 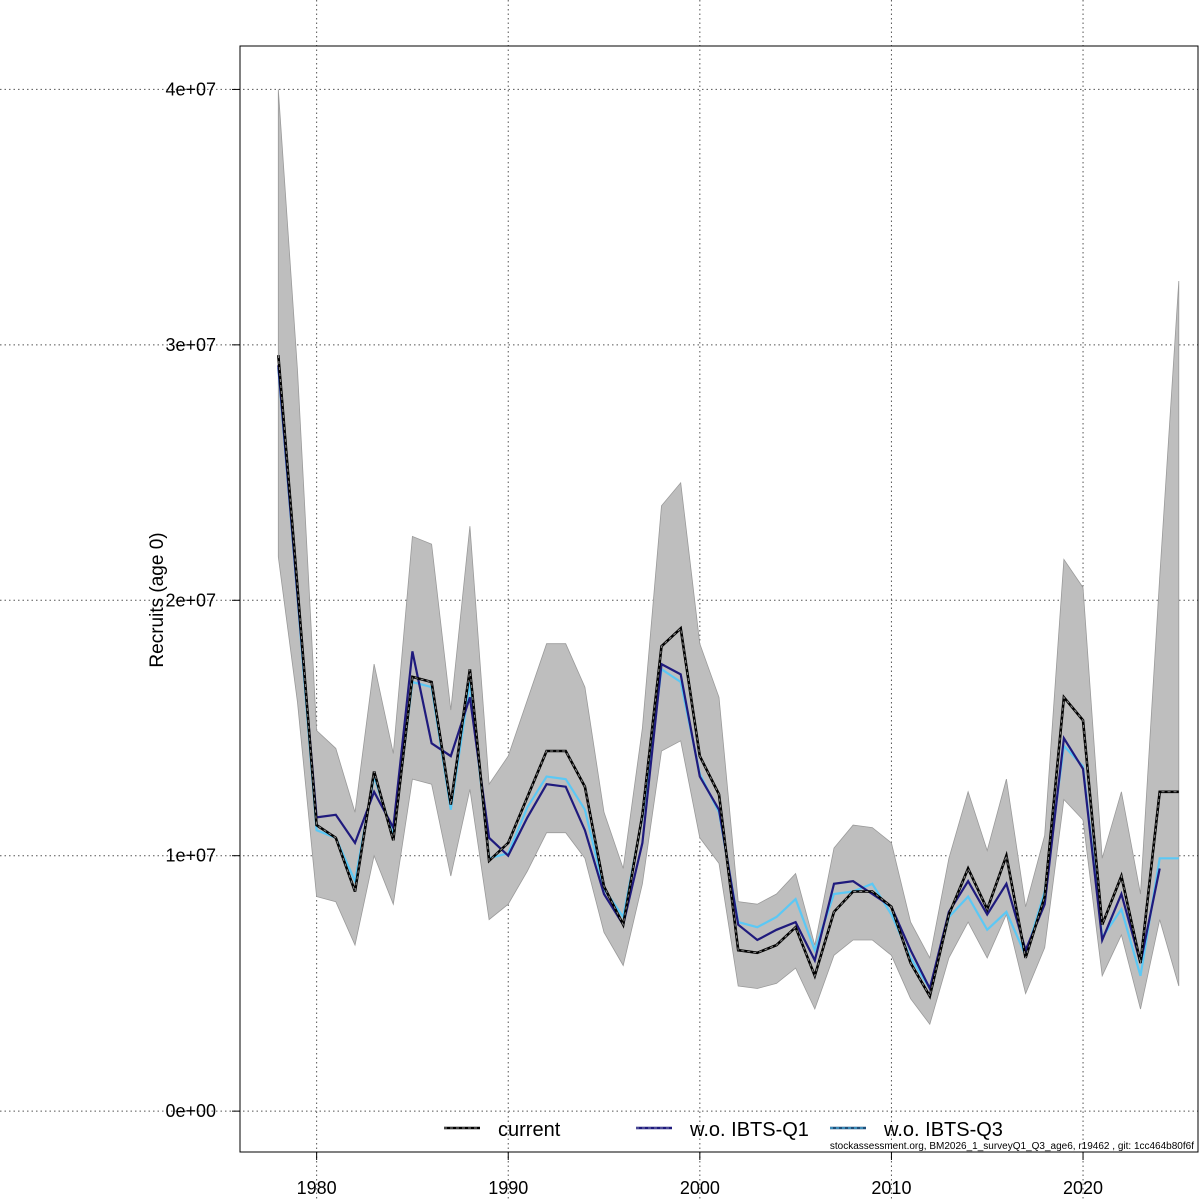 What do you see at coordinates (943, 1130) in the screenshot?
I see `legend-label: w.o. IBTS-Q3` at bounding box center [943, 1130].